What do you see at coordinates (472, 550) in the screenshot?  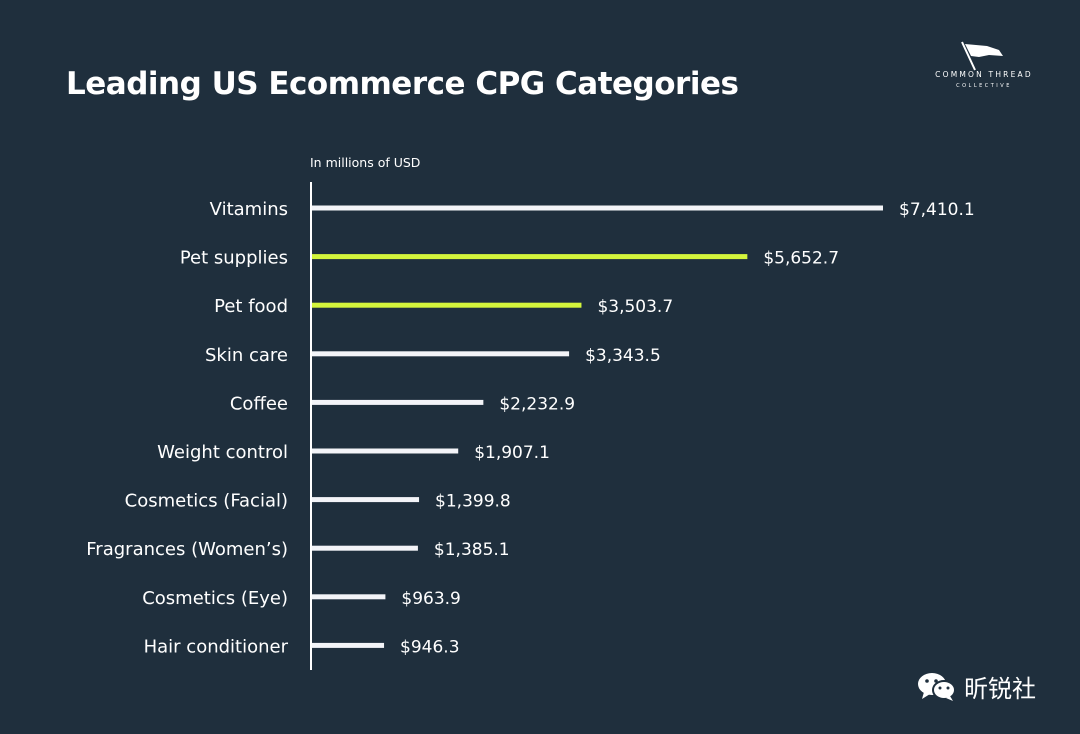 I see `value-label: $1,385.1` at bounding box center [472, 550].